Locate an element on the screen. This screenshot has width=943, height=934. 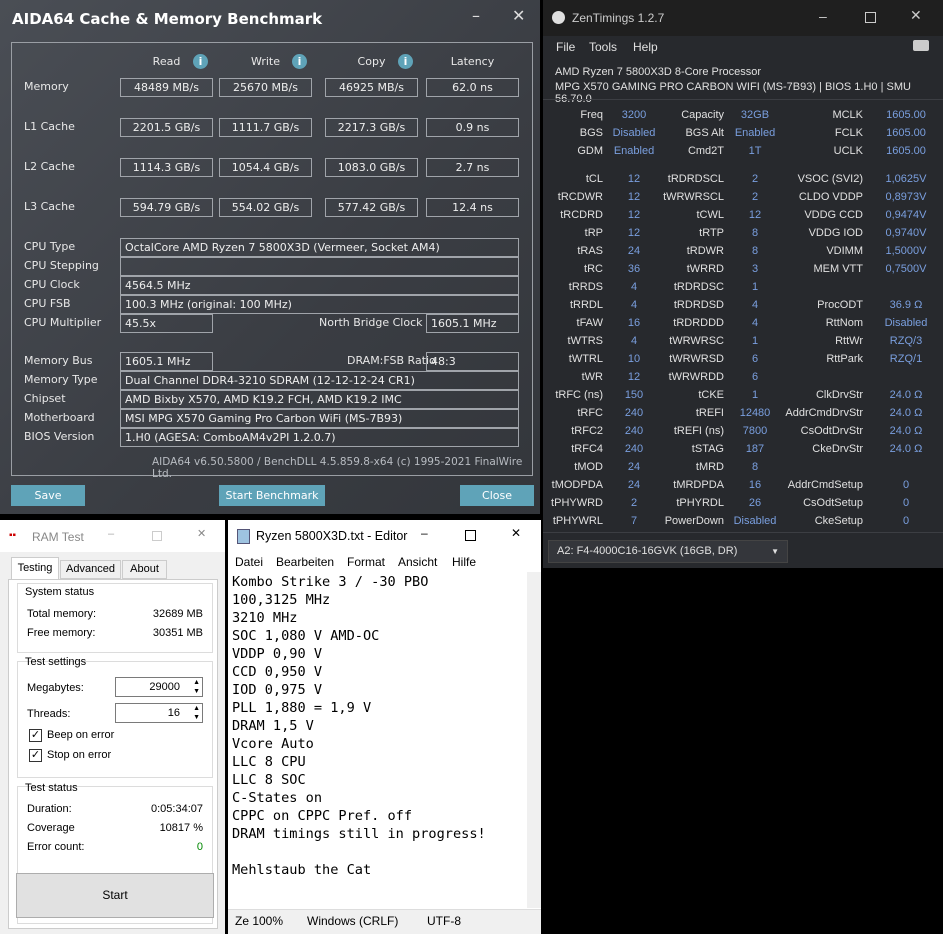
timing-value: 3200 is located at coordinates (634, 115).